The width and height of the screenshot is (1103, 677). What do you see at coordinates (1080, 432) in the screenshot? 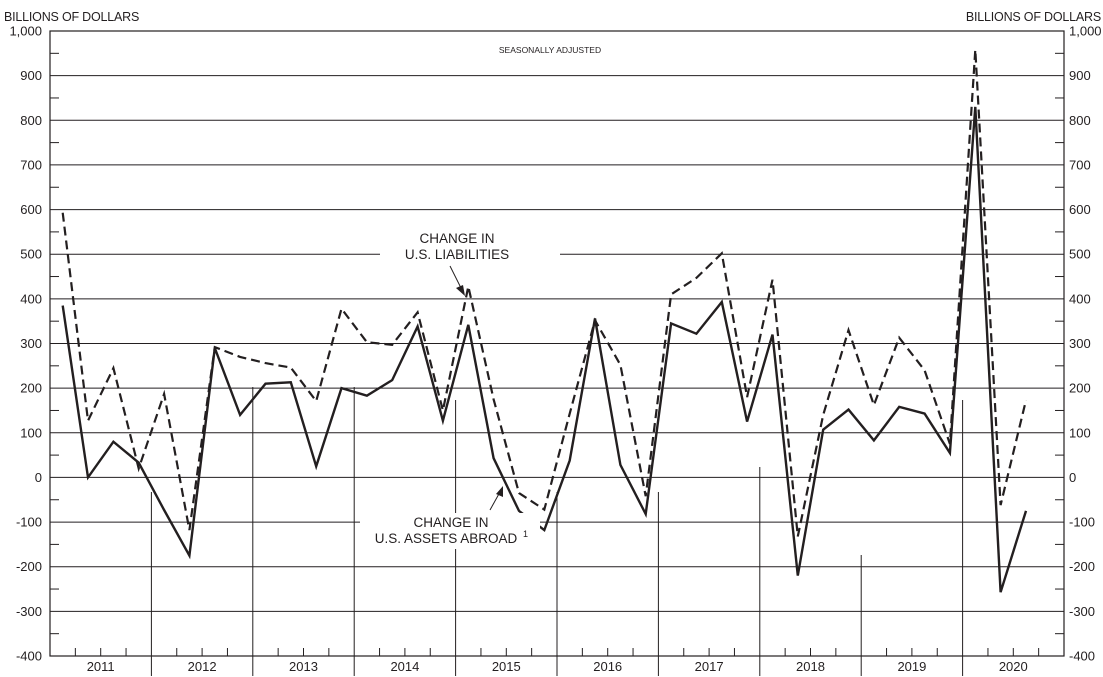
I see `y-tick-label-right: 100` at bounding box center [1080, 432].